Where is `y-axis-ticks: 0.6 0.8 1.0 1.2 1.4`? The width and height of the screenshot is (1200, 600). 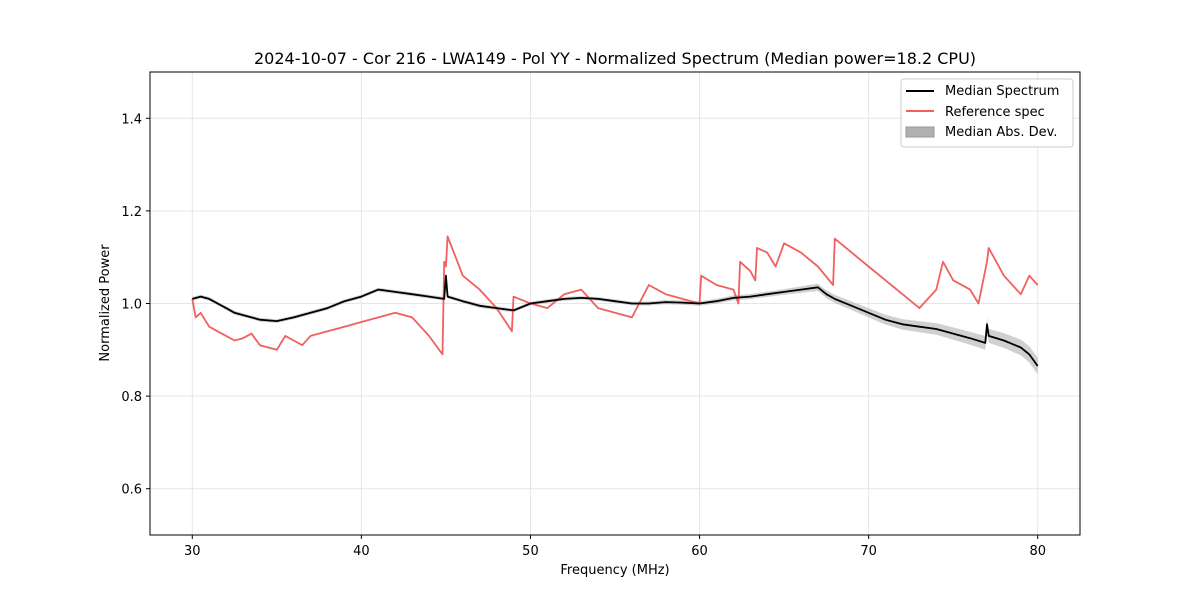 y-axis-ticks: 0.6 0.8 1.0 1.2 1.4 is located at coordinates (135, 305).